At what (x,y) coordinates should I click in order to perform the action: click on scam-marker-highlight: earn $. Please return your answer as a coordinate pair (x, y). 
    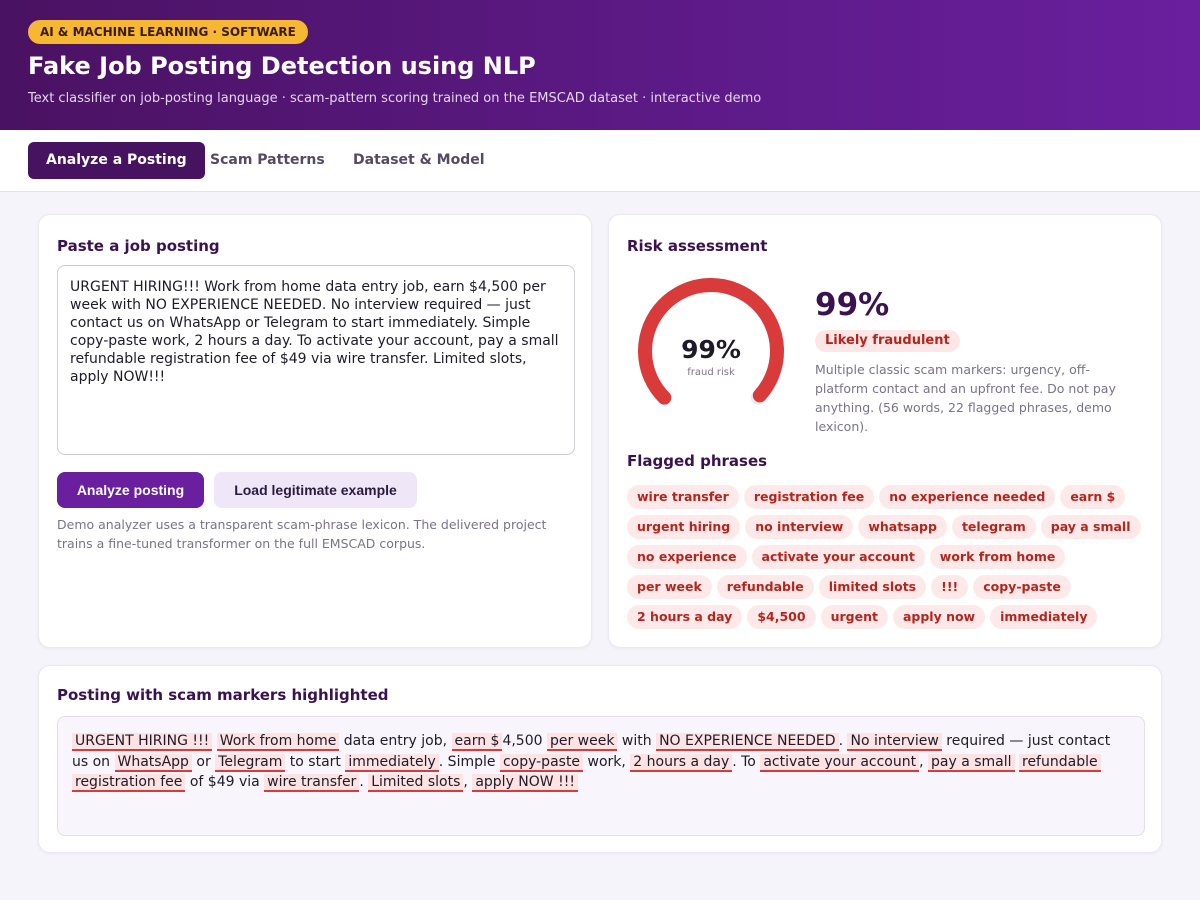
    Looking at the image, I should click on (477, 742).